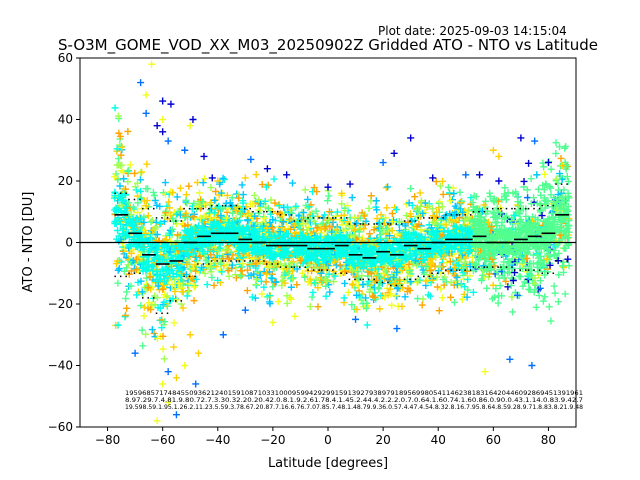 The image size is (640, 480). Describe the element at coordinates (69, 243) in the screenshot. I see `y-tick-label: 0` at that location.